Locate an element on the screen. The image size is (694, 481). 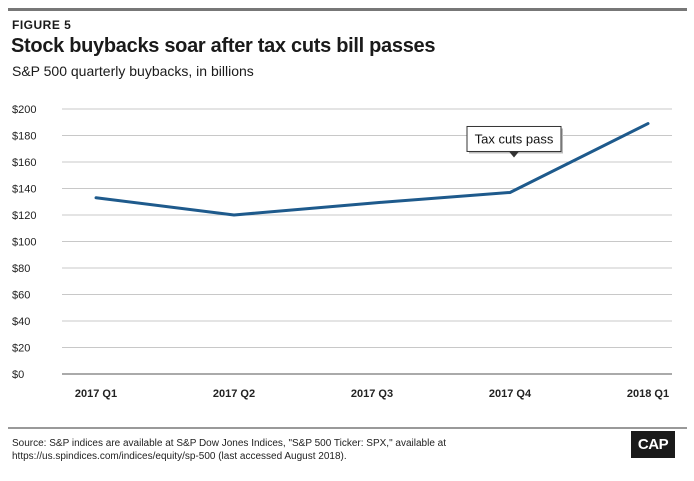
x-tick-label: 2017 Q2 is located at coordinates (234, 394).